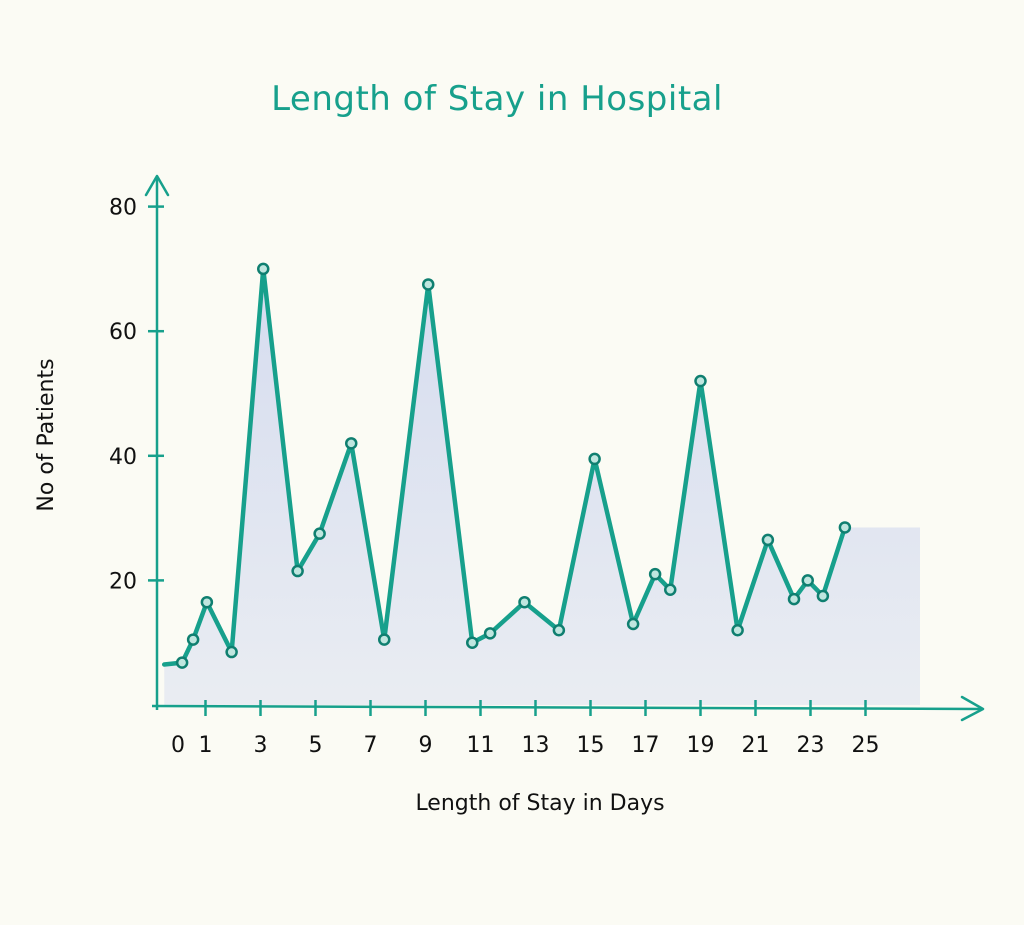 This screenshot has width=1024, height=925. Describe the element at coordinates (123, 581) in the screenshot. I see `y-tick-label: 20` at that location.